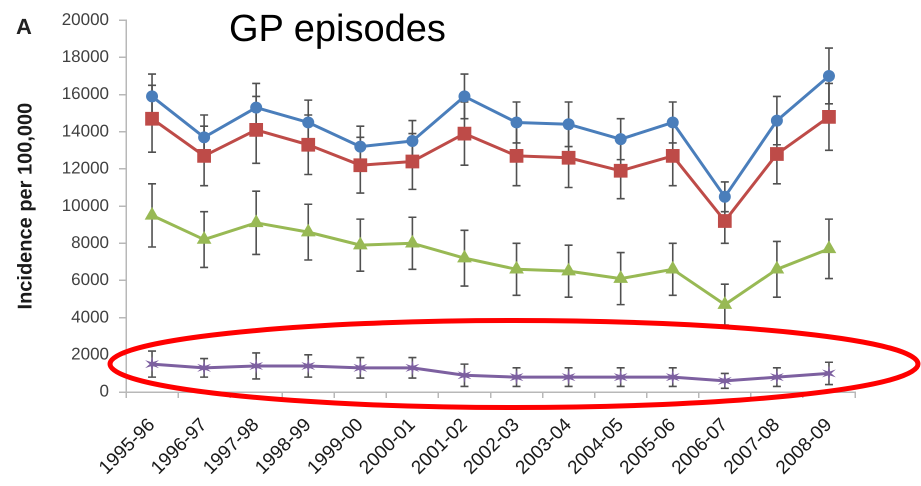  Describe the element at coordinates (85, 56) in the screenshot. I see `y-tick-label: 18000` at that location.